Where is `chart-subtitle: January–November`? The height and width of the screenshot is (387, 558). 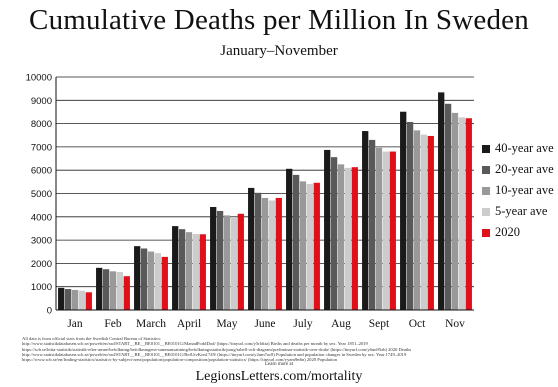
chart-subtitle: January–November is located at coordinates (279, 51).